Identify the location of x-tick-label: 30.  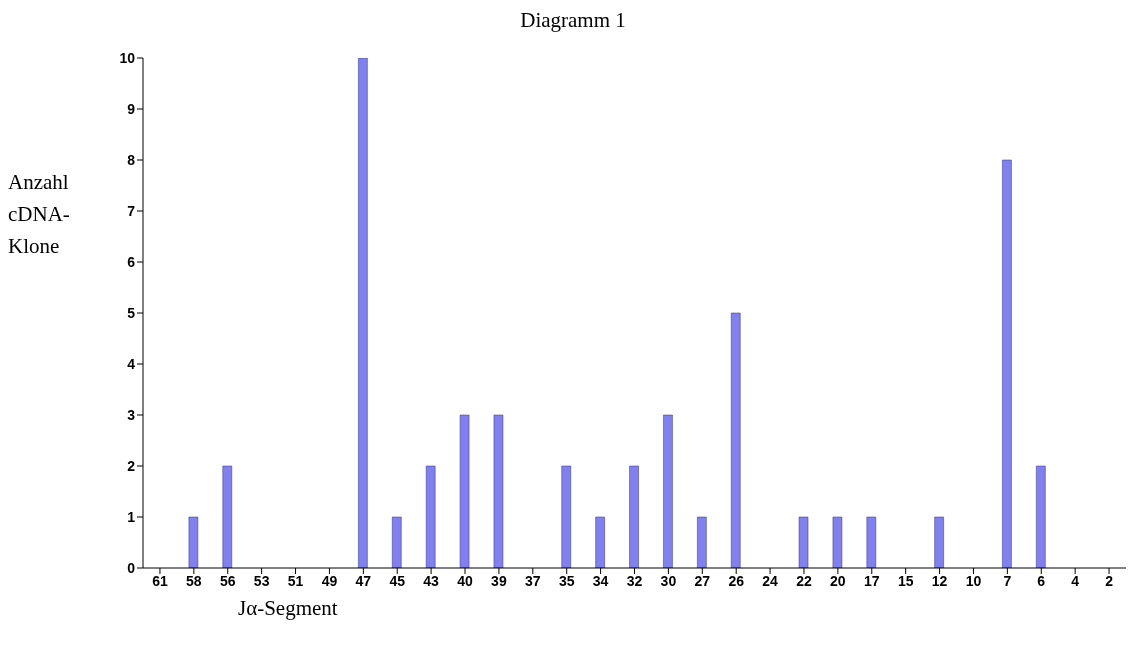
(668, 580).